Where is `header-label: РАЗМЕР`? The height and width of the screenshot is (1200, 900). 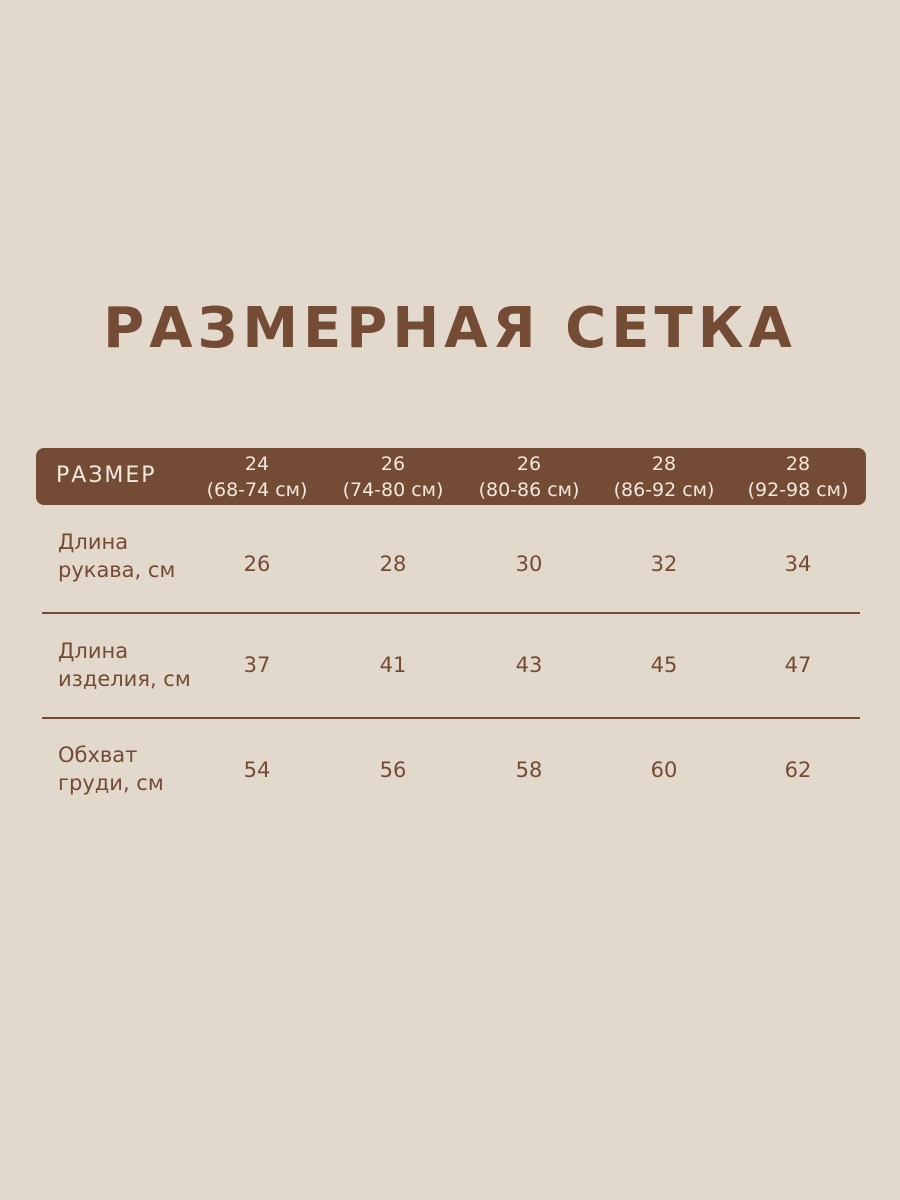
header-label: РАЗМЕР is located at coordinates (106, 475).